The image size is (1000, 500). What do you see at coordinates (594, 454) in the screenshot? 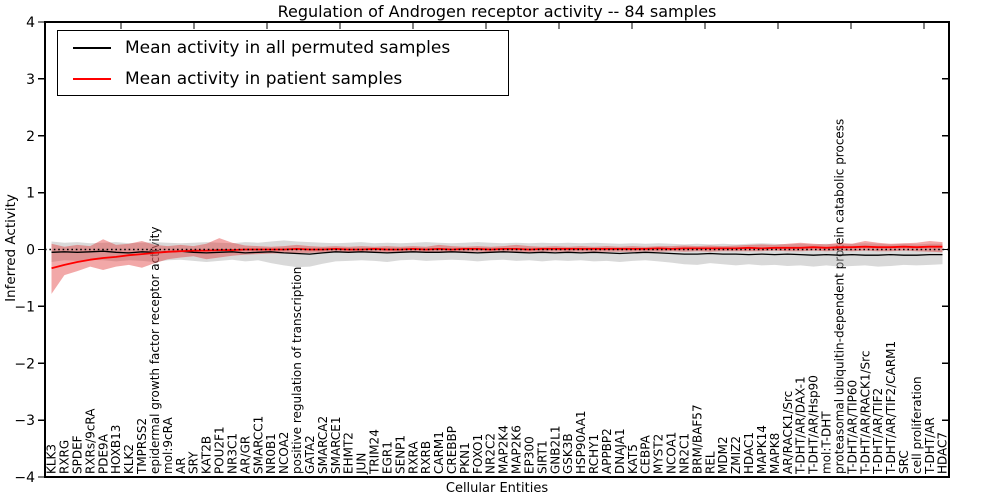
I see `x-tick-label: RCHY1` at bounding box center [594, 454].